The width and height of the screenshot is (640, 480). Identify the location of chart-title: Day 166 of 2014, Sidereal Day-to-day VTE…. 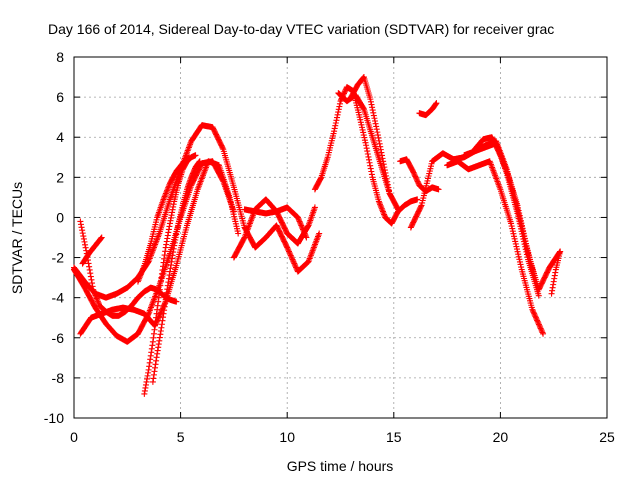
(301, 29).